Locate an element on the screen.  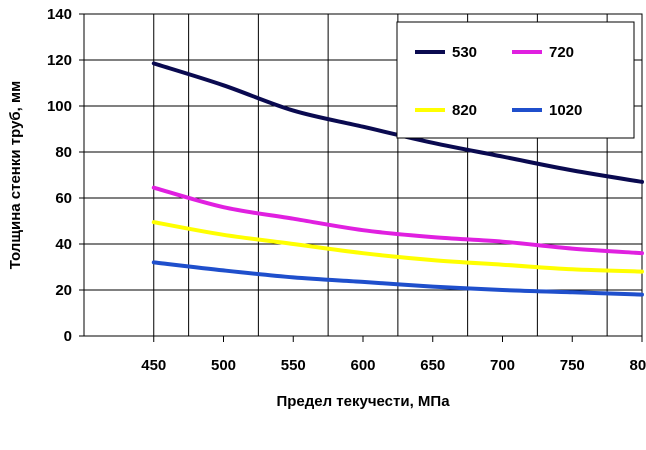
legend-label-720: 720 is located at coordinates (561, 52).